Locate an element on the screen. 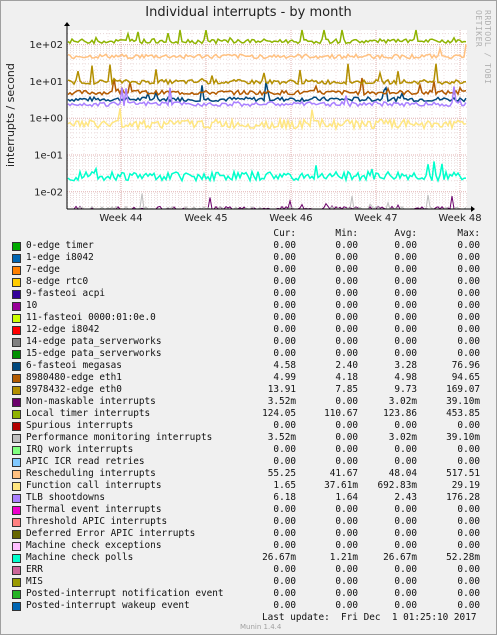  legend-min-value: 2.40 is located at coordinates (346, 365).